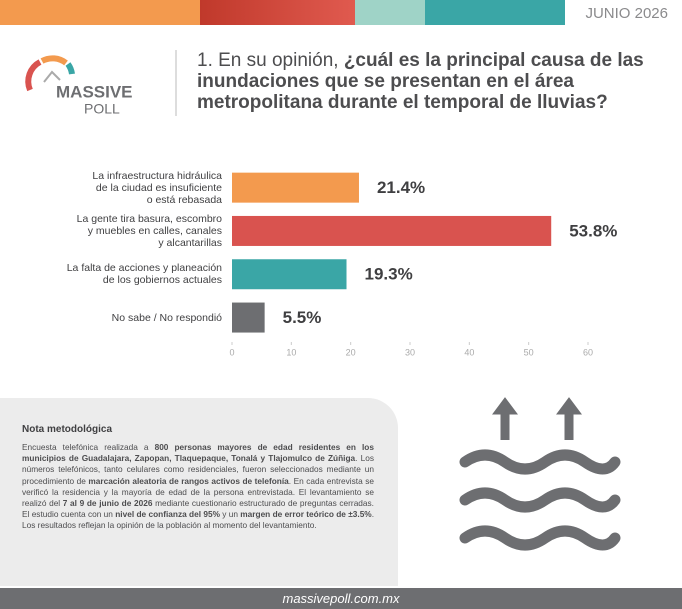  Describe the element at coordinates (270, 60) in the screenshot. I see `question-text: 1. En su opinión,` at that location.